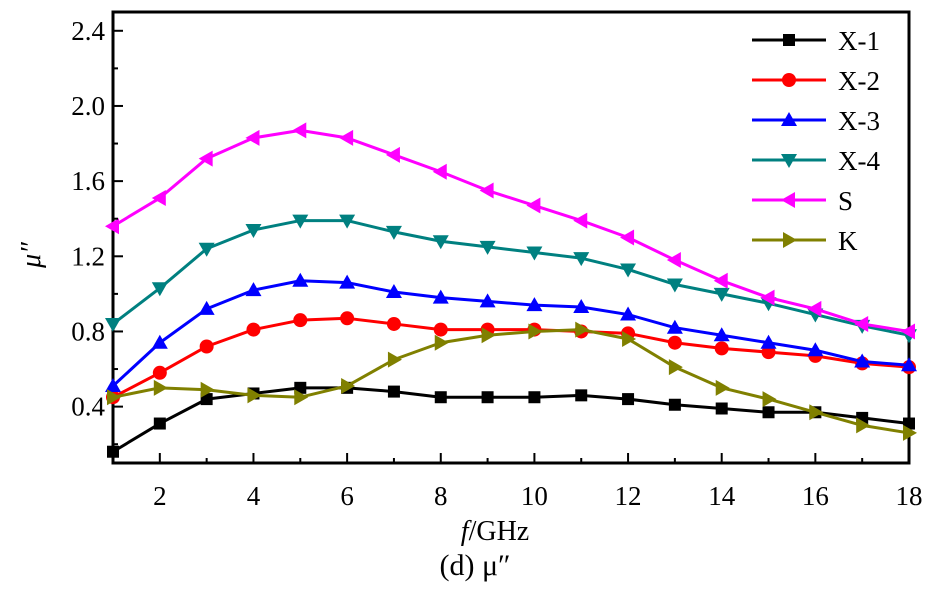 This screenshot has height=591, width=950. Describe the element at coordinates (845, 201) in the screenshot. I see `legend-label: S` at that location.